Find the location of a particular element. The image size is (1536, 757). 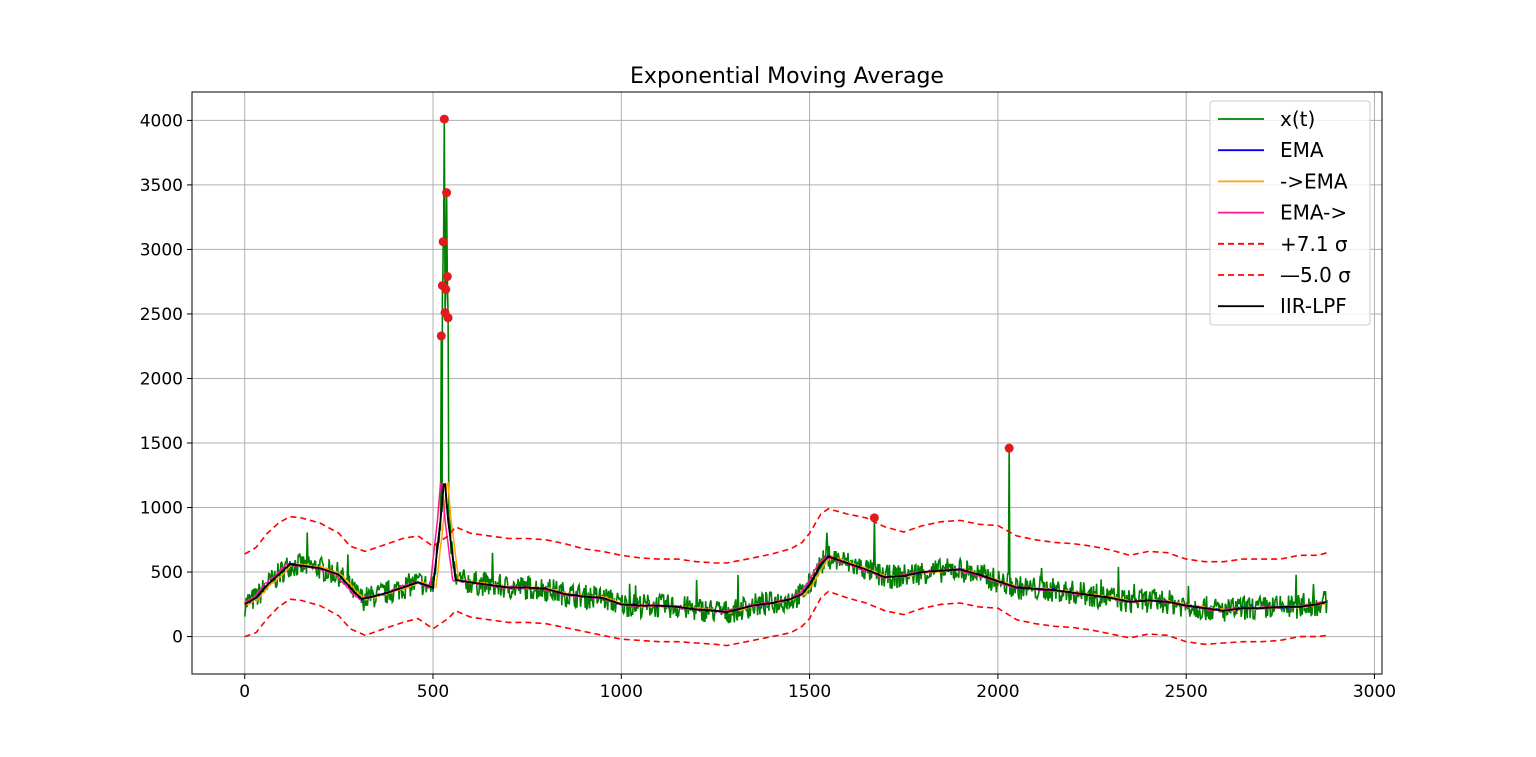

series-6-line is located at coordinates (785, 548).